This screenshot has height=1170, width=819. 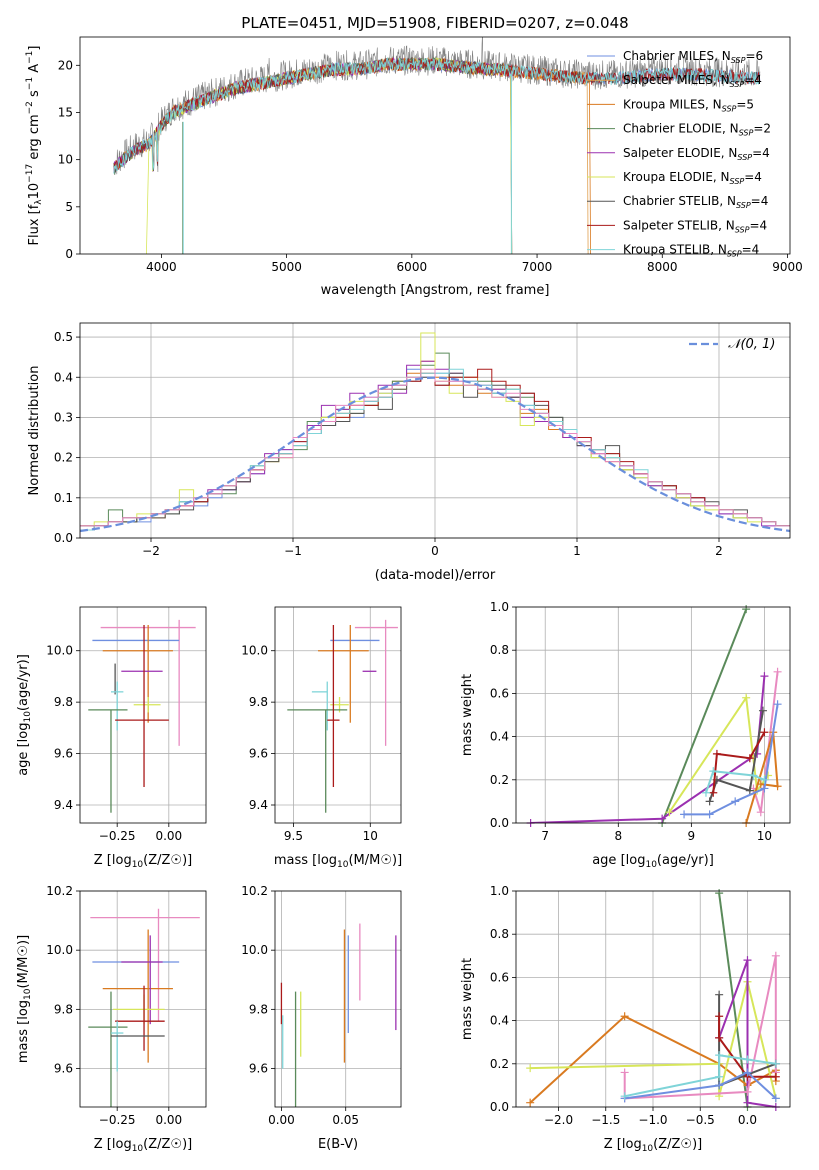 What do you see at coordinates (652, 1120) in the screenshot?
I see `x-tick-label: −1.0` at bounding box center [652, 1120].